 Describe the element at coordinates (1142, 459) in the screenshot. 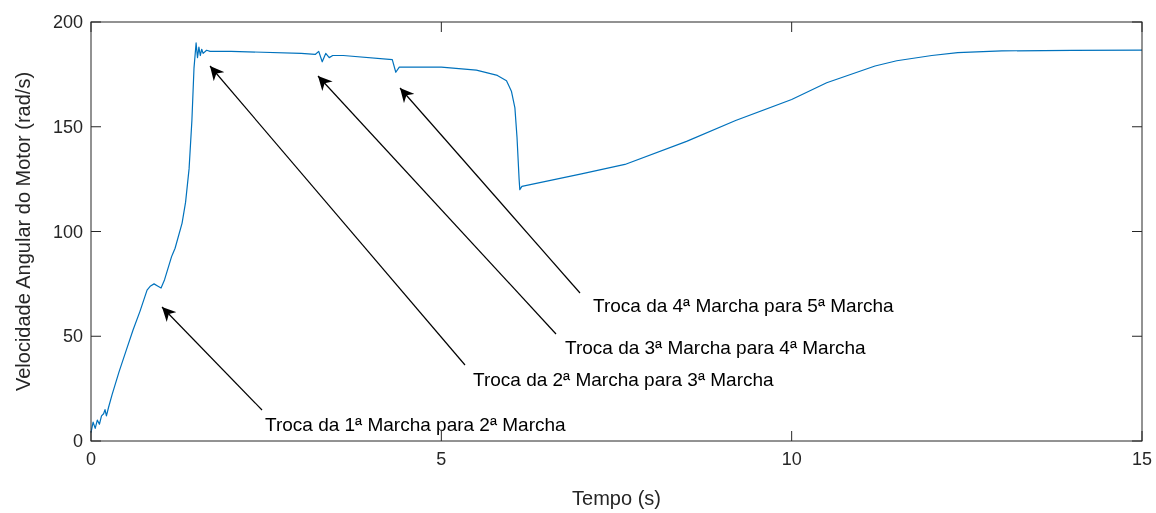

I see `x-tick-label: 15` at that location.